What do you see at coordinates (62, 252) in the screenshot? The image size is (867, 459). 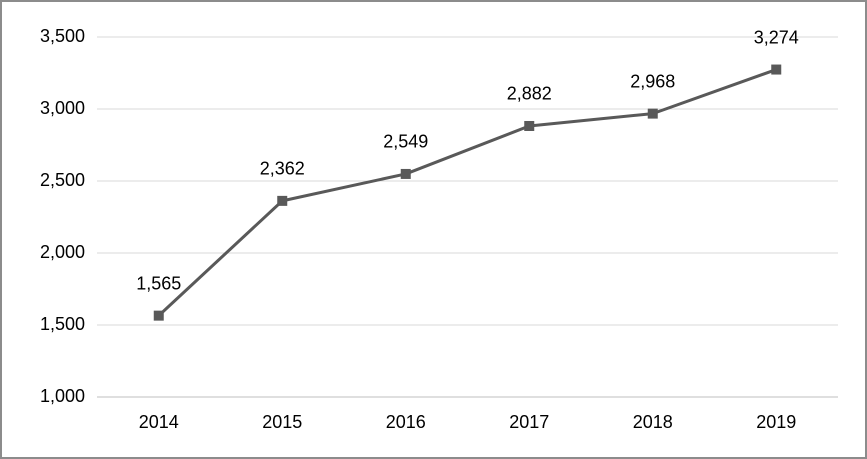 I see `y-tick-label: 2,000` at bounding box center [62, 252].